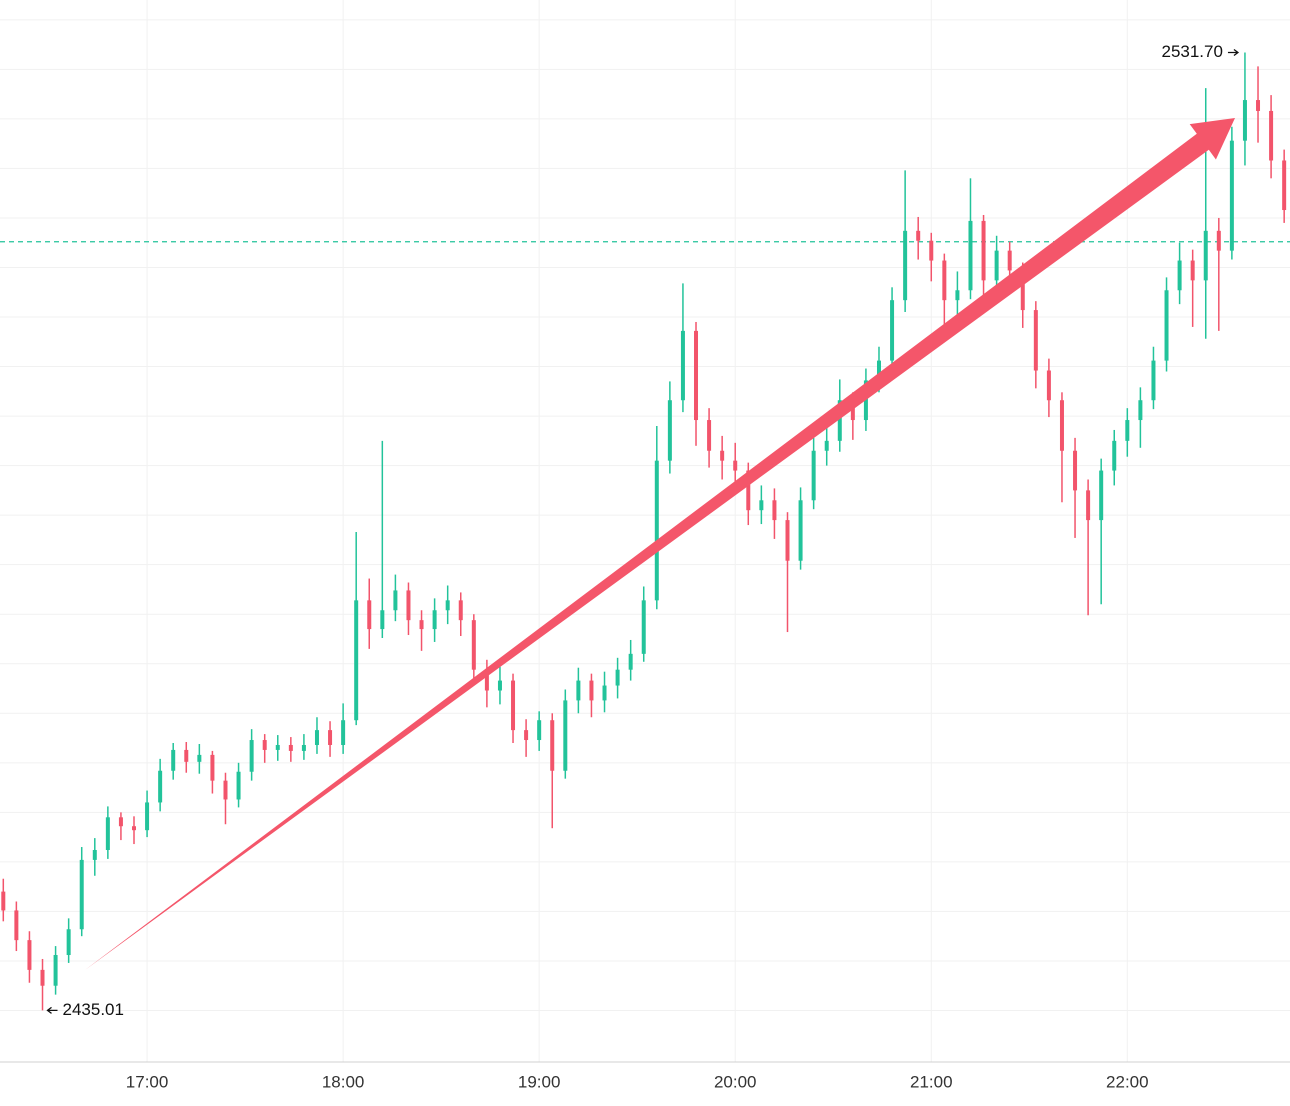  Describe the element at coordinates (539, 1081) in the screenshot. I see `x-tick-label: 19:00` at that location.